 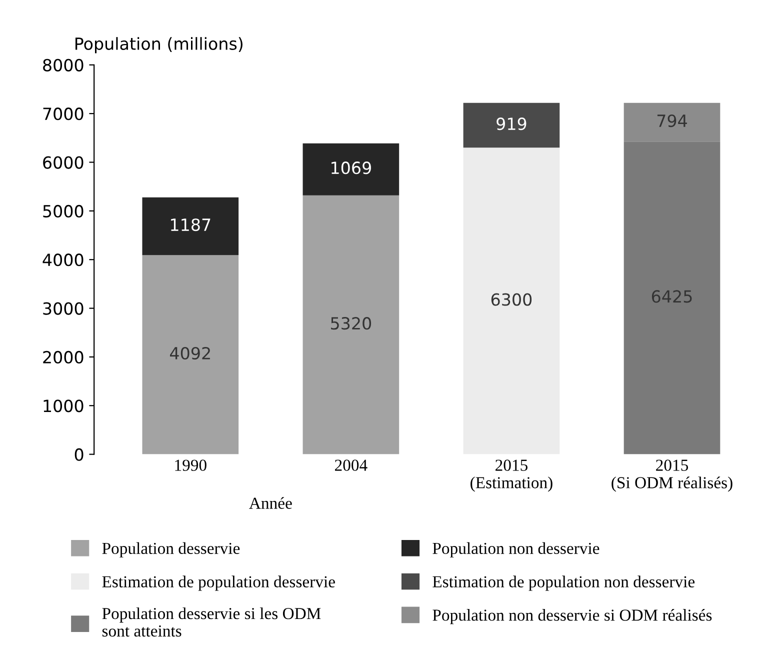 I want to click on y-tick-label: 6000, so click(x=63, y=162).